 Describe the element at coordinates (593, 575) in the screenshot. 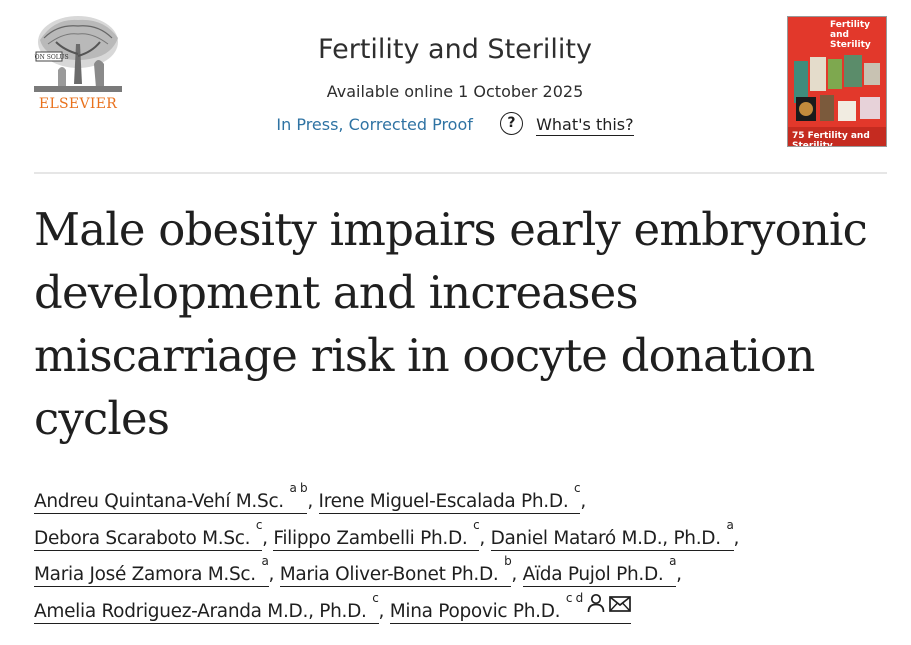

I see `author-name: Aïda Pujol Ph.D.` at that location.